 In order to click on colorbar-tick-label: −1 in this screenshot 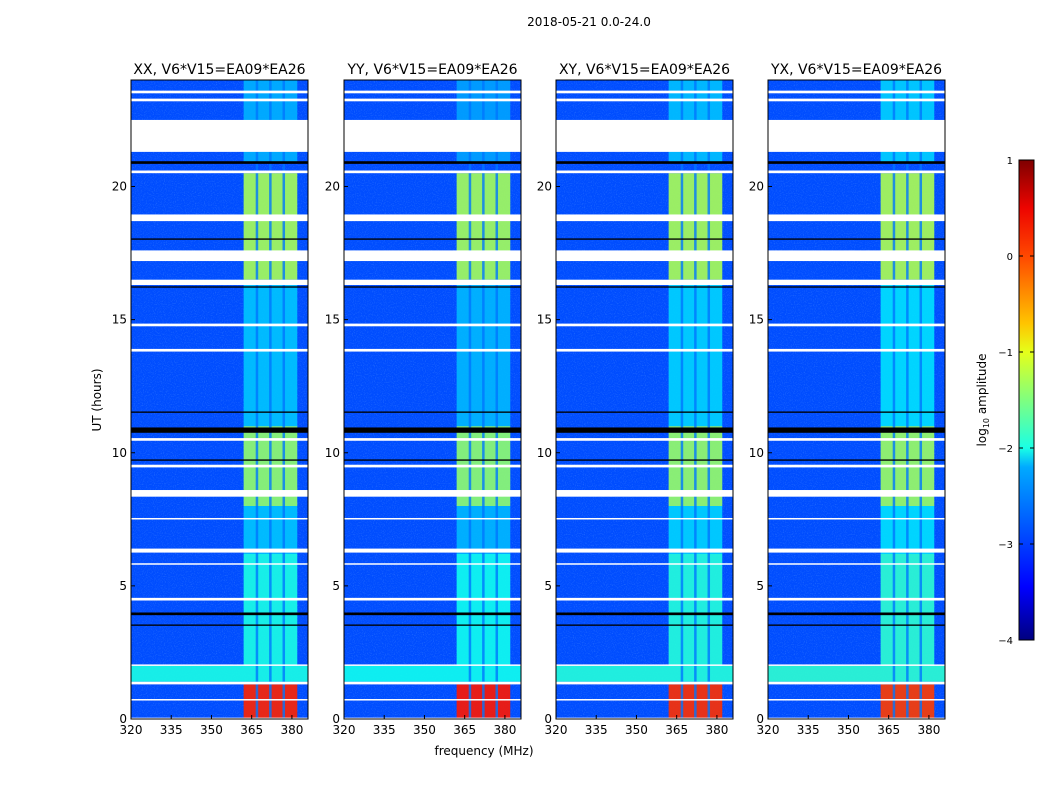, I will do `click(1005, 353)`.